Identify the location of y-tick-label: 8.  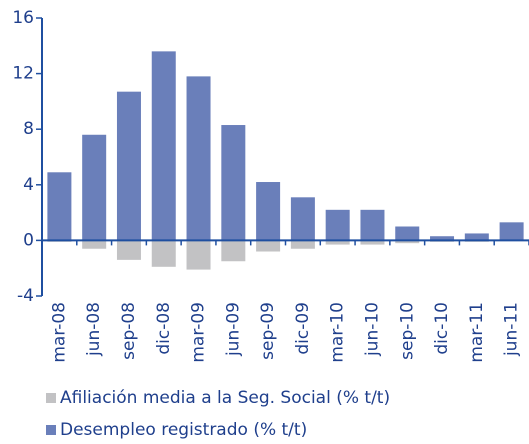
(28, 129).